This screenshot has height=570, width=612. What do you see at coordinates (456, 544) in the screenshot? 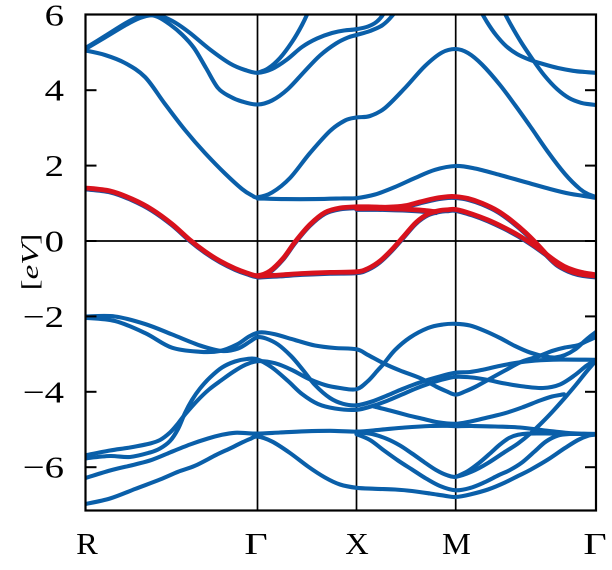
I see `svg-text: M` at bounding box center [456, 544].